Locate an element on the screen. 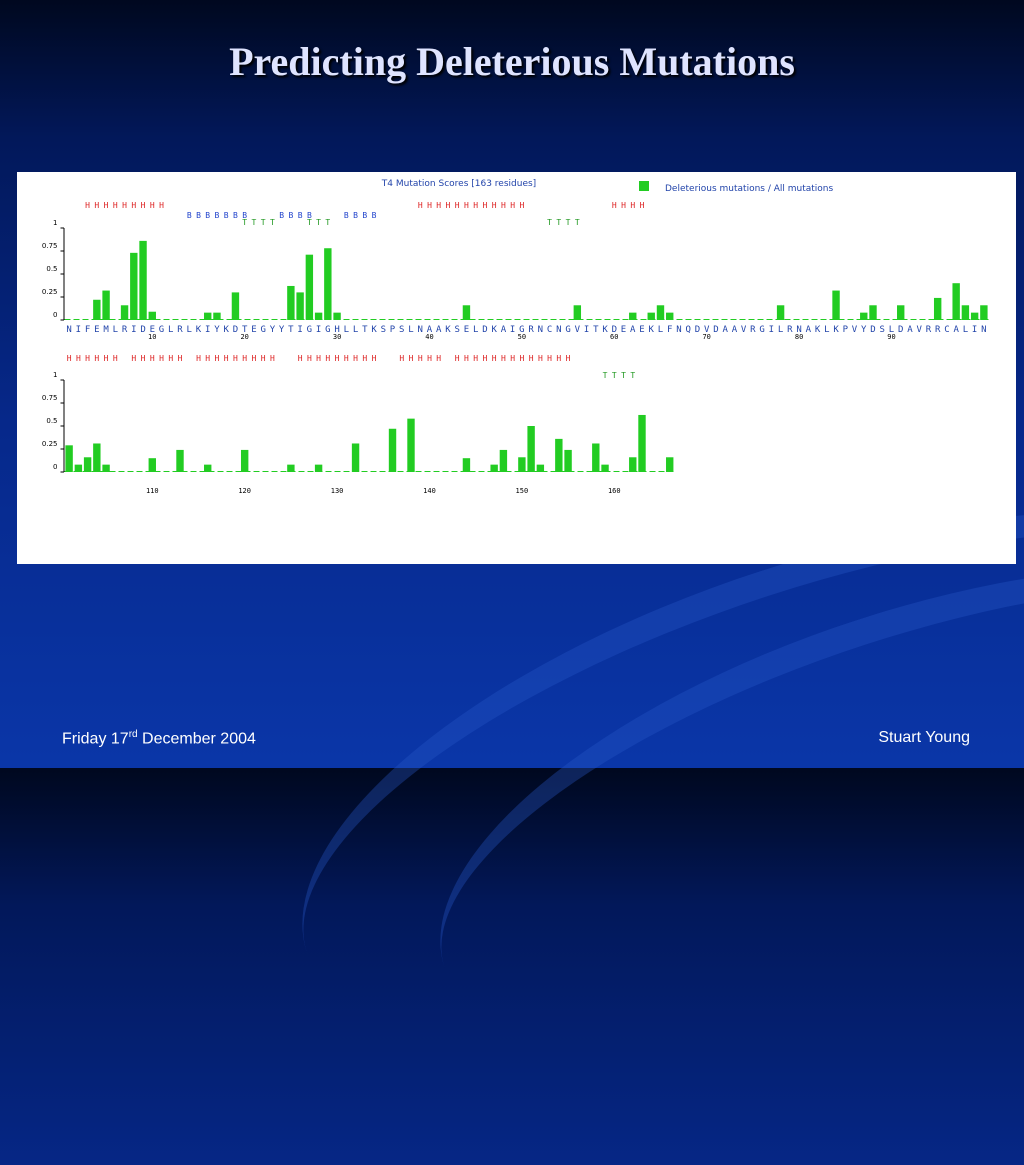  legend-swatch is located at coordinates (644, 186).